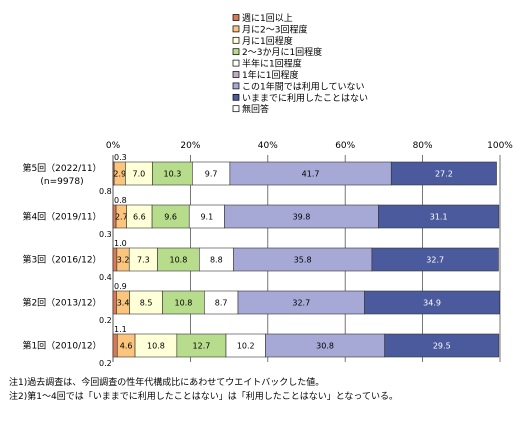 The height and width of the screenshot is (425, 531). What do you see at coordinates (500, 146) in the screenshot?
I see `x-tick-label-5: 100%` at bounding box center [500, 146].